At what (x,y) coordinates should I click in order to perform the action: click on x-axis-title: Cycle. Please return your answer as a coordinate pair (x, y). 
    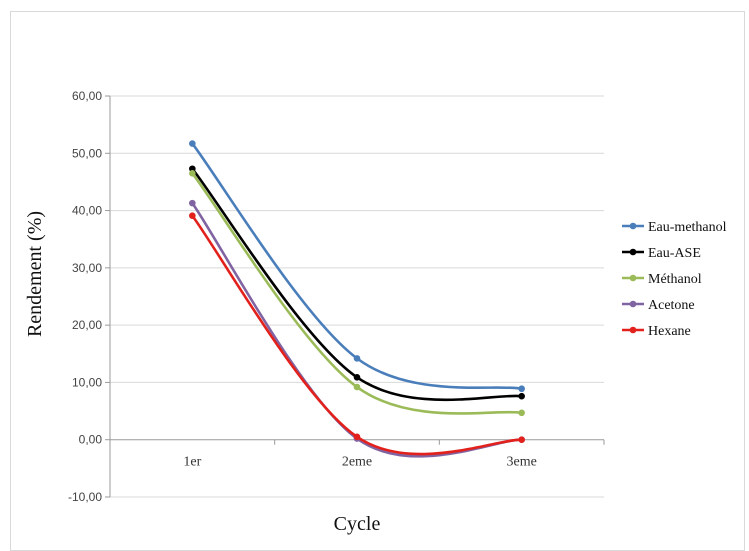
    Looking at the image, I should click on (357, 524).